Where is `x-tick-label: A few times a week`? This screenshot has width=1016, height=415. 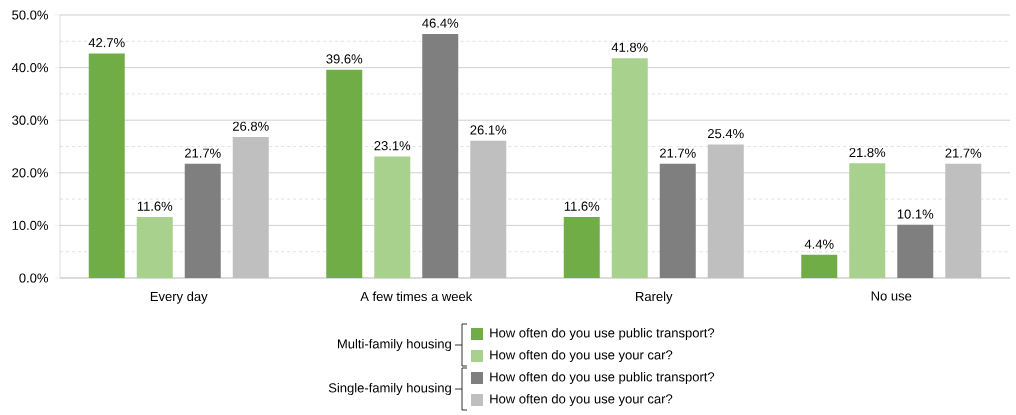 x-tick-label: A few times a week is located at coordinates (416, 296).